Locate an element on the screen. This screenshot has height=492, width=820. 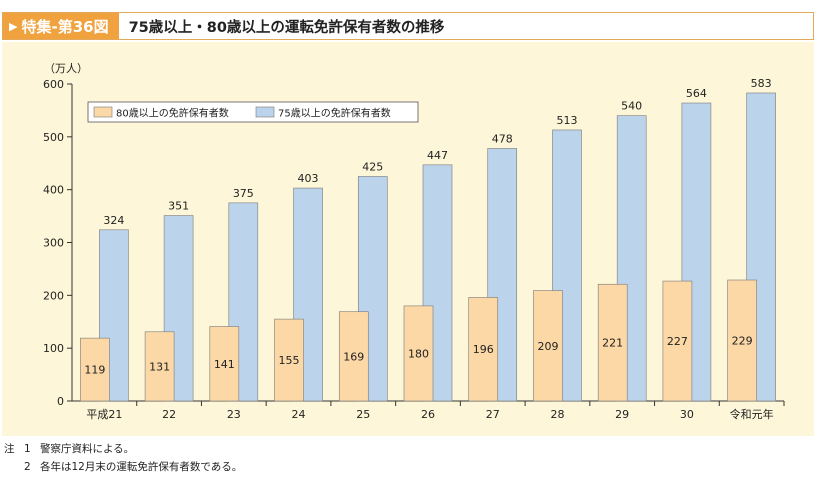
y-tick-label: 200 is located at coordinates (53, 295).